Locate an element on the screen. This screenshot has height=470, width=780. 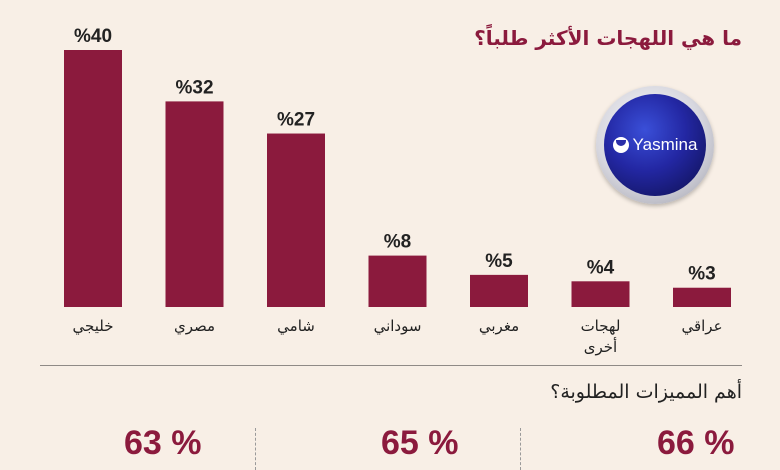
category-label-5-0: لهجات is located at coordinates (601, 326).